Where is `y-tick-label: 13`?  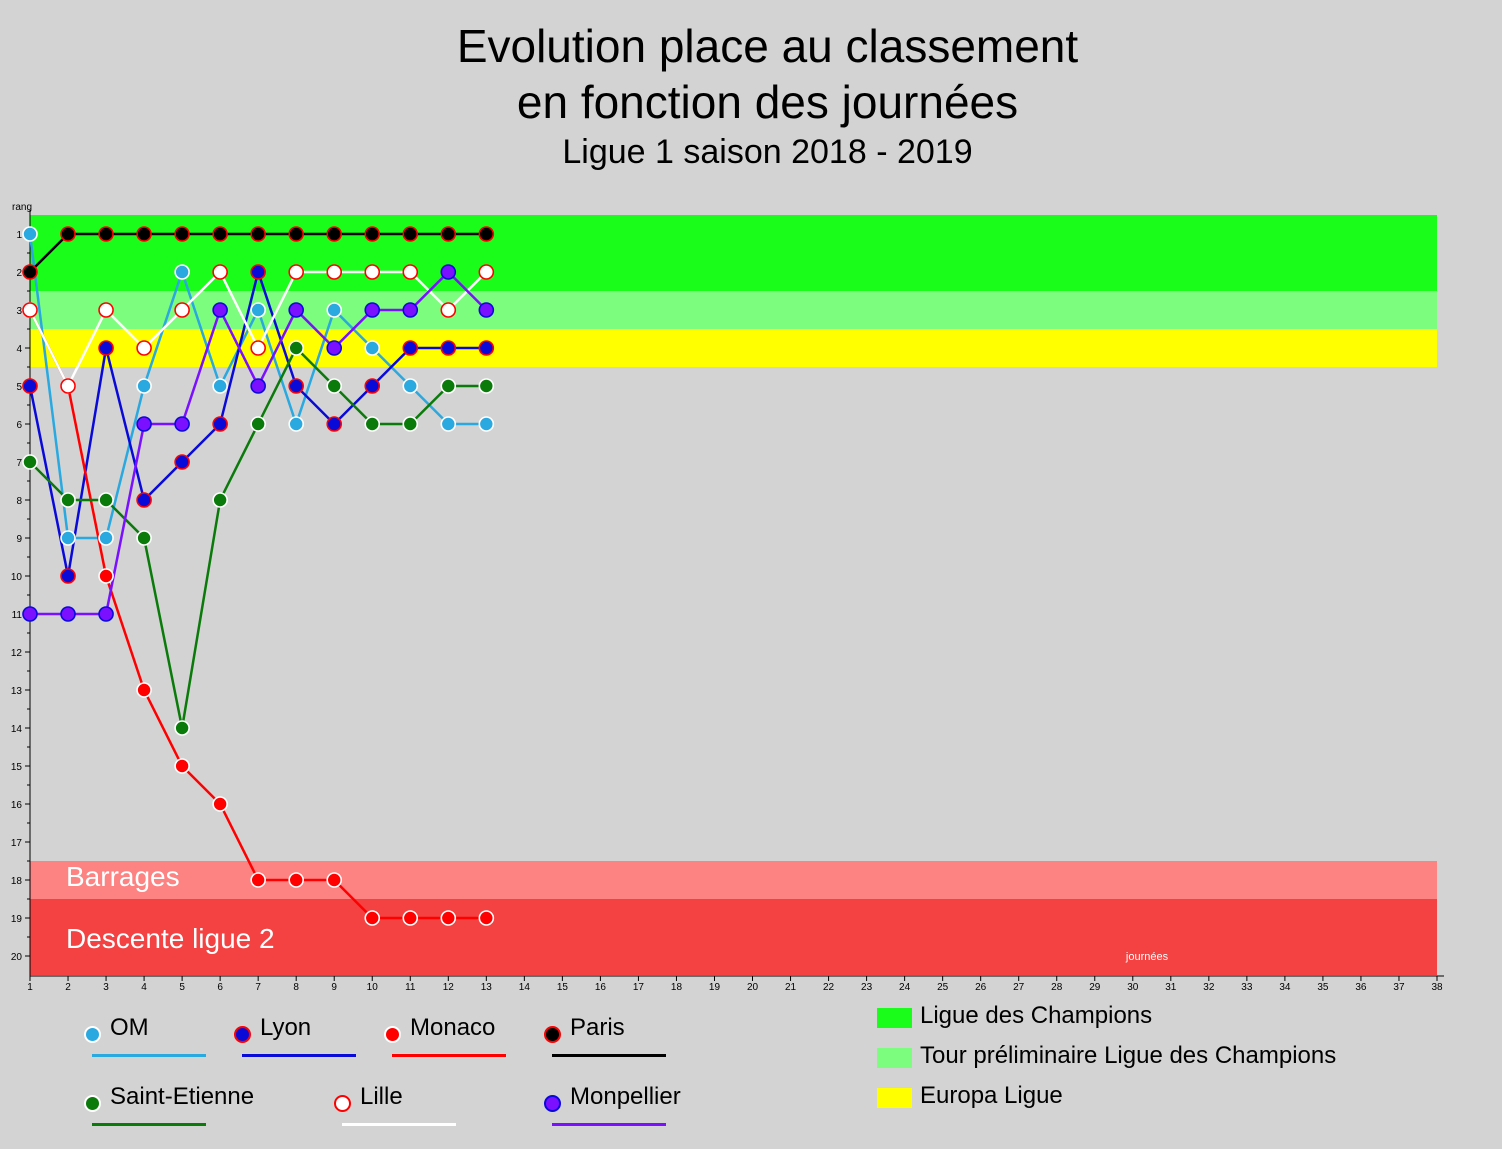
y-tick-label: 13 is located at coordinates (17, 691).